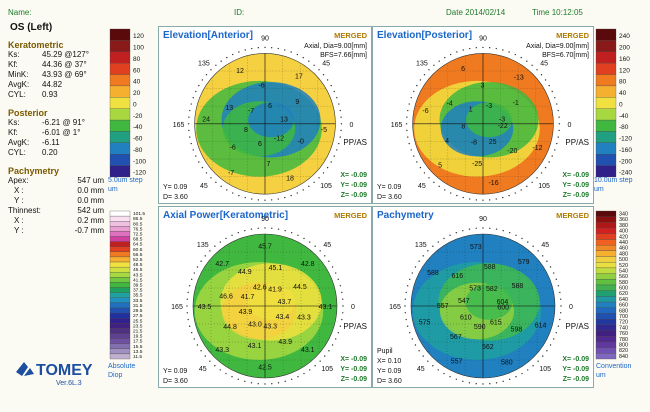 The height and width of the screenshot is (412, 650). I want to click on map-value: 43.3, so click(222, 350).